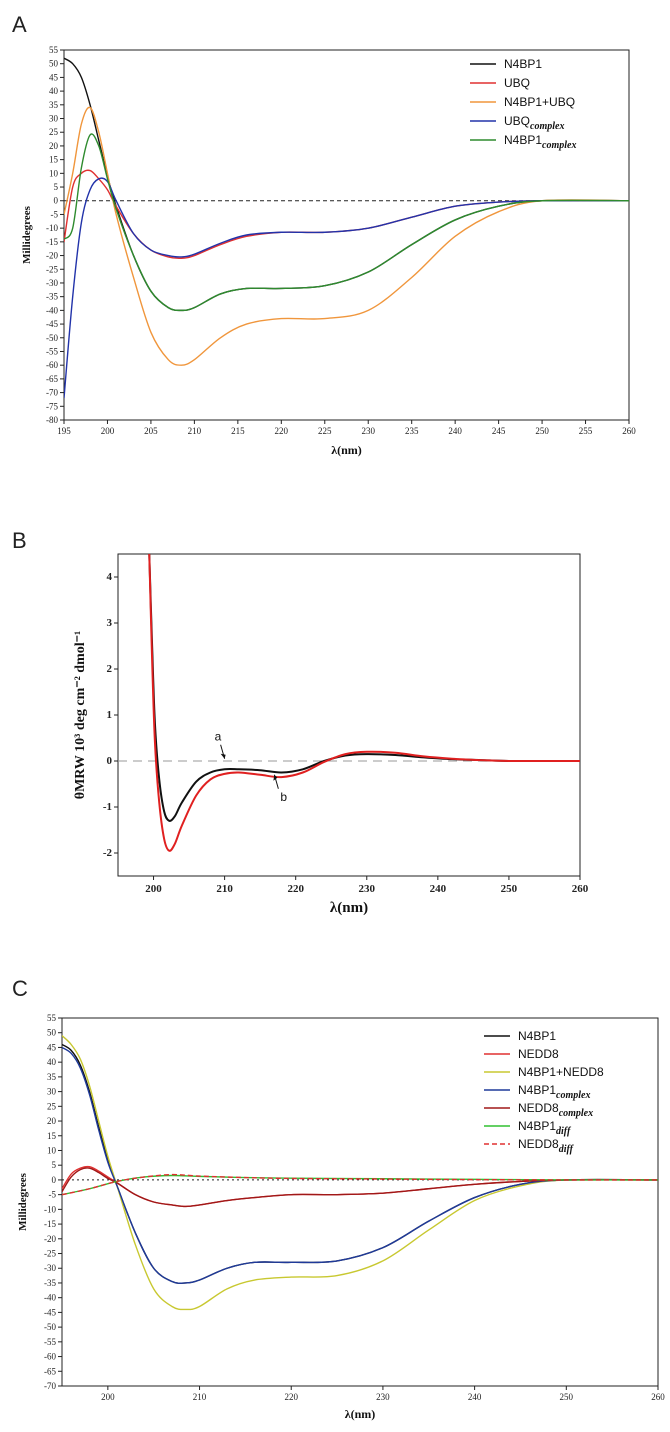 Image resolution: width=670 pixels, height=1432 pixels. What do you see at coordinates (364, 703) in the screenshot?
I see `series-line-b` at bounding box center [364, 703].